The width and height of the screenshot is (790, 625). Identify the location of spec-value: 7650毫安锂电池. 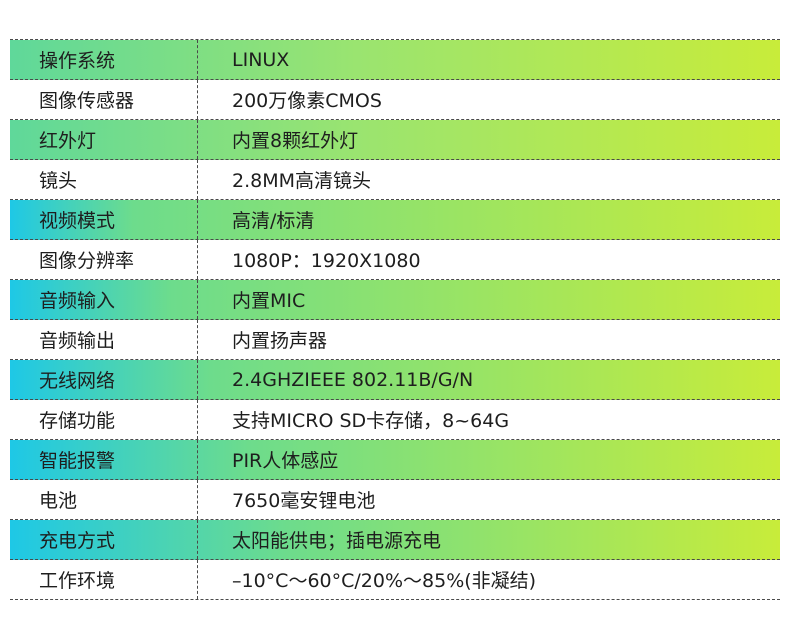
(304, 501).